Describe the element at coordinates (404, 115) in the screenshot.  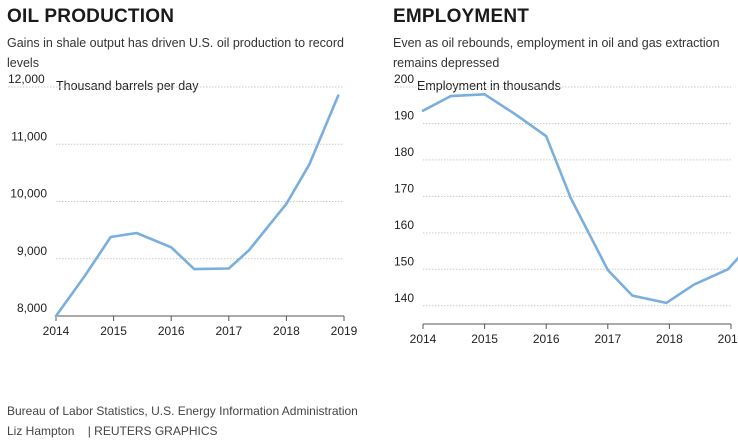
I see `employment-y-tick-label: 190` at that location.